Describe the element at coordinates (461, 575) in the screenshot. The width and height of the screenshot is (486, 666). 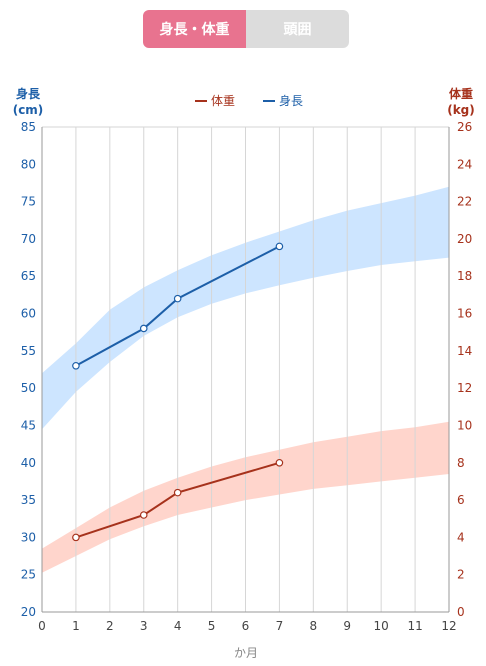
I see `right-tick-label: 2` at that location.